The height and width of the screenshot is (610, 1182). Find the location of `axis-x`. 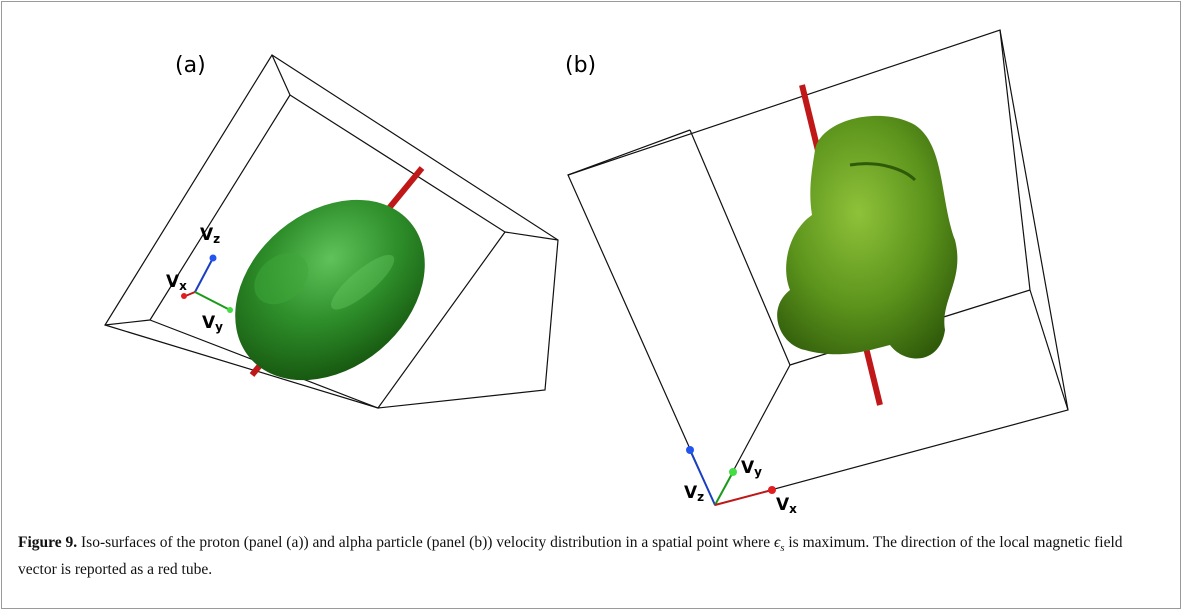

axis-x is located at coordinates (743, 497).